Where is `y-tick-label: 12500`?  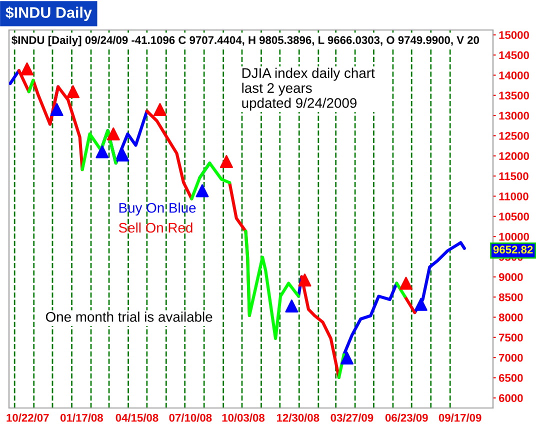 y-tick-label: 12500 is located at coordinates (514, 136).